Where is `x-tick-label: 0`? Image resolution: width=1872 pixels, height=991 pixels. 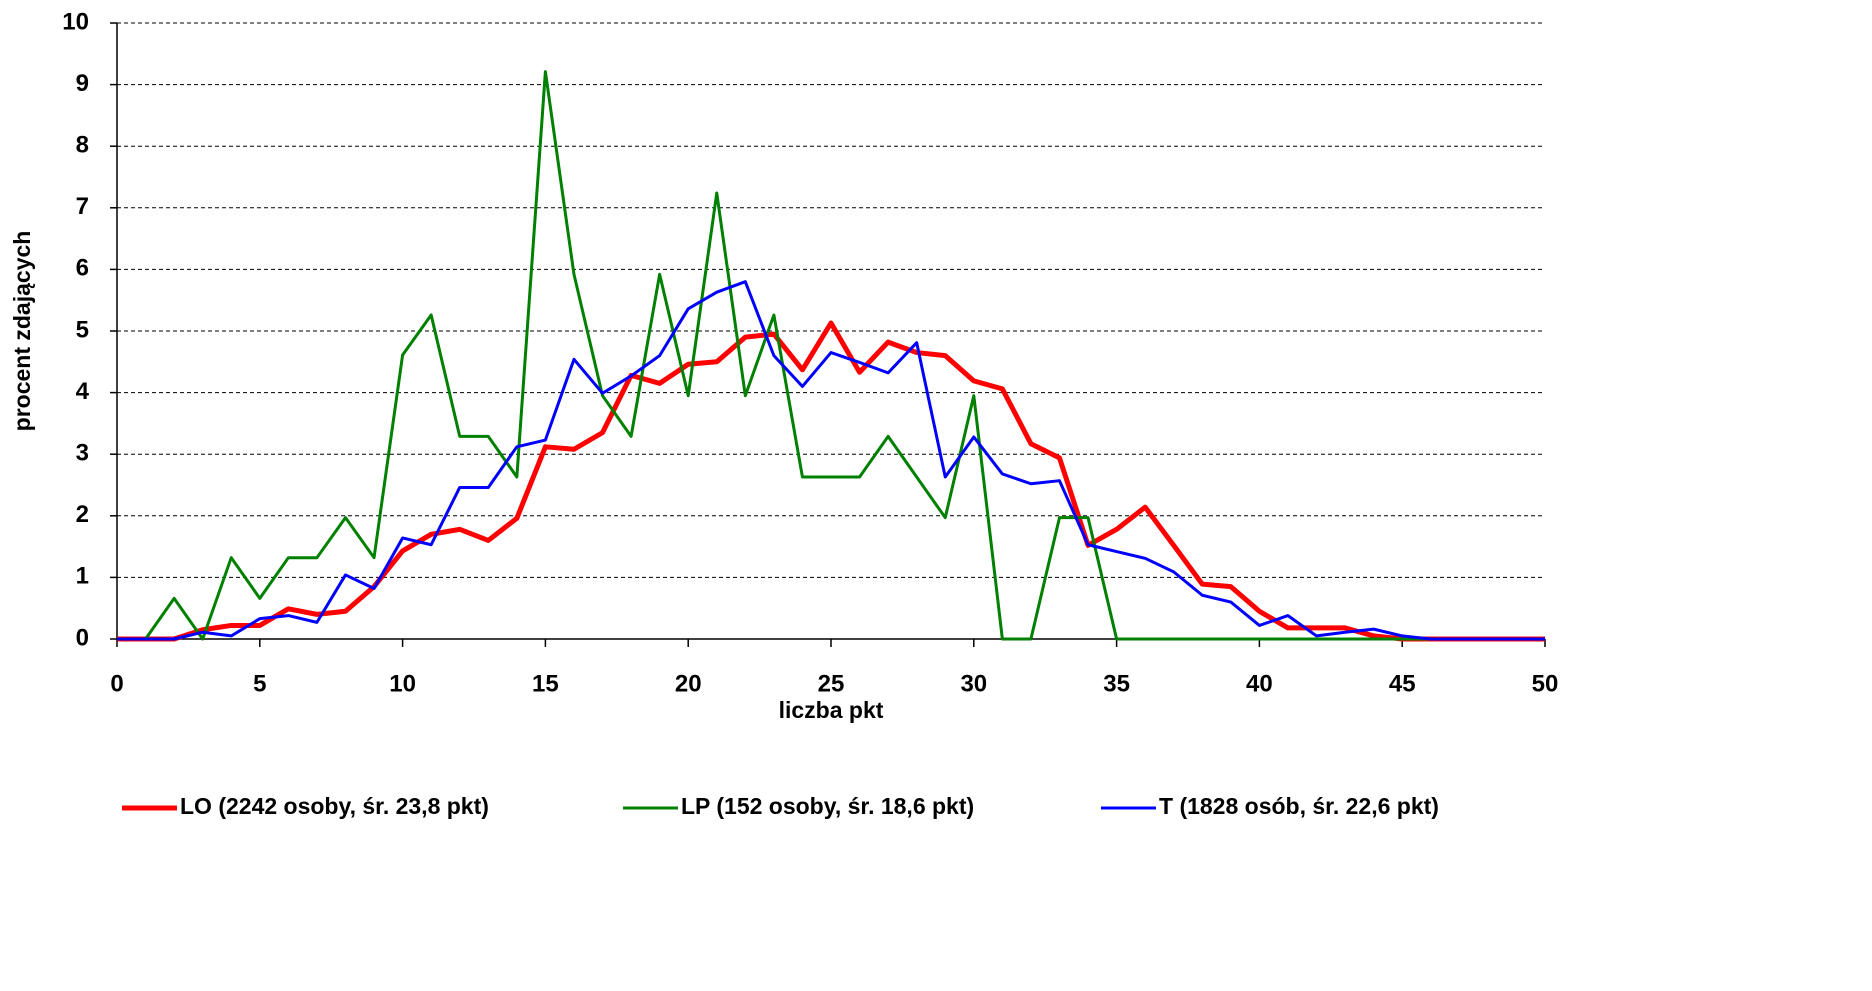 x-tick-label: 0 is located at coordinates (116, 683).